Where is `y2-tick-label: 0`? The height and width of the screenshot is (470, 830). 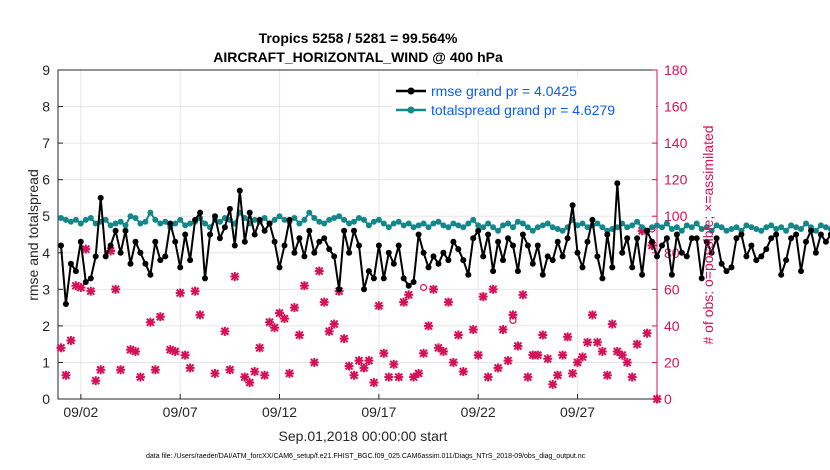
y2-tick-label: 0 is located at coordinates (668, 399).